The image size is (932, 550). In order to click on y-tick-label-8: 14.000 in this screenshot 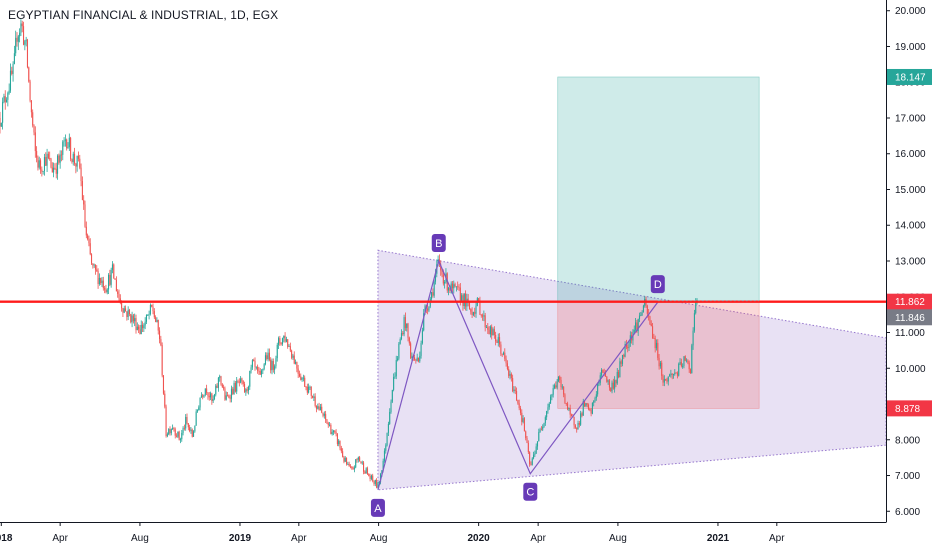, I will do `click(910, 226)`.